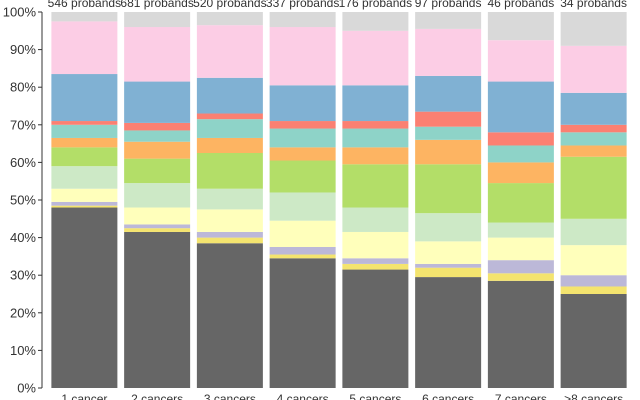 This screenshot has height=400, width=640. What do you see at coordinates (23, 237) in the screenshot?
I see `y-tick-label: 40%` at bounding box center [23, 237].